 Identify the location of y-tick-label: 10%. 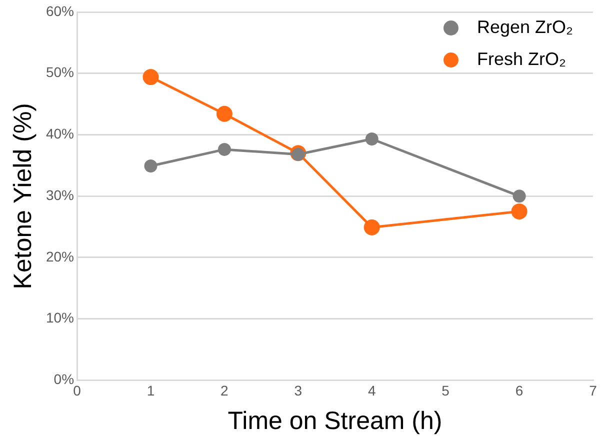
(60, 318).